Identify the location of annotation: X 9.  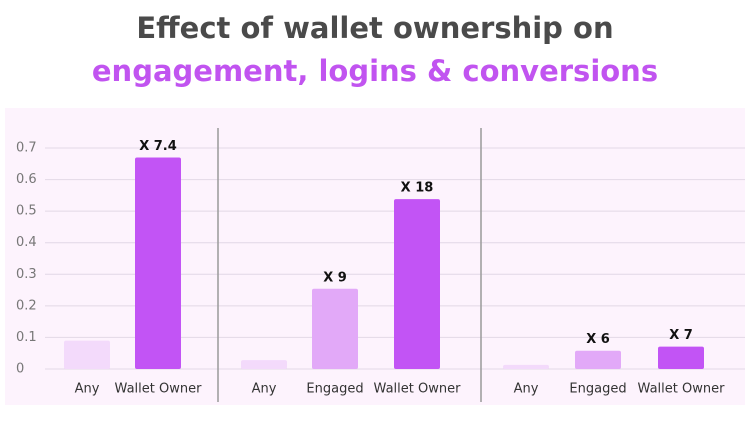
(335, 277).